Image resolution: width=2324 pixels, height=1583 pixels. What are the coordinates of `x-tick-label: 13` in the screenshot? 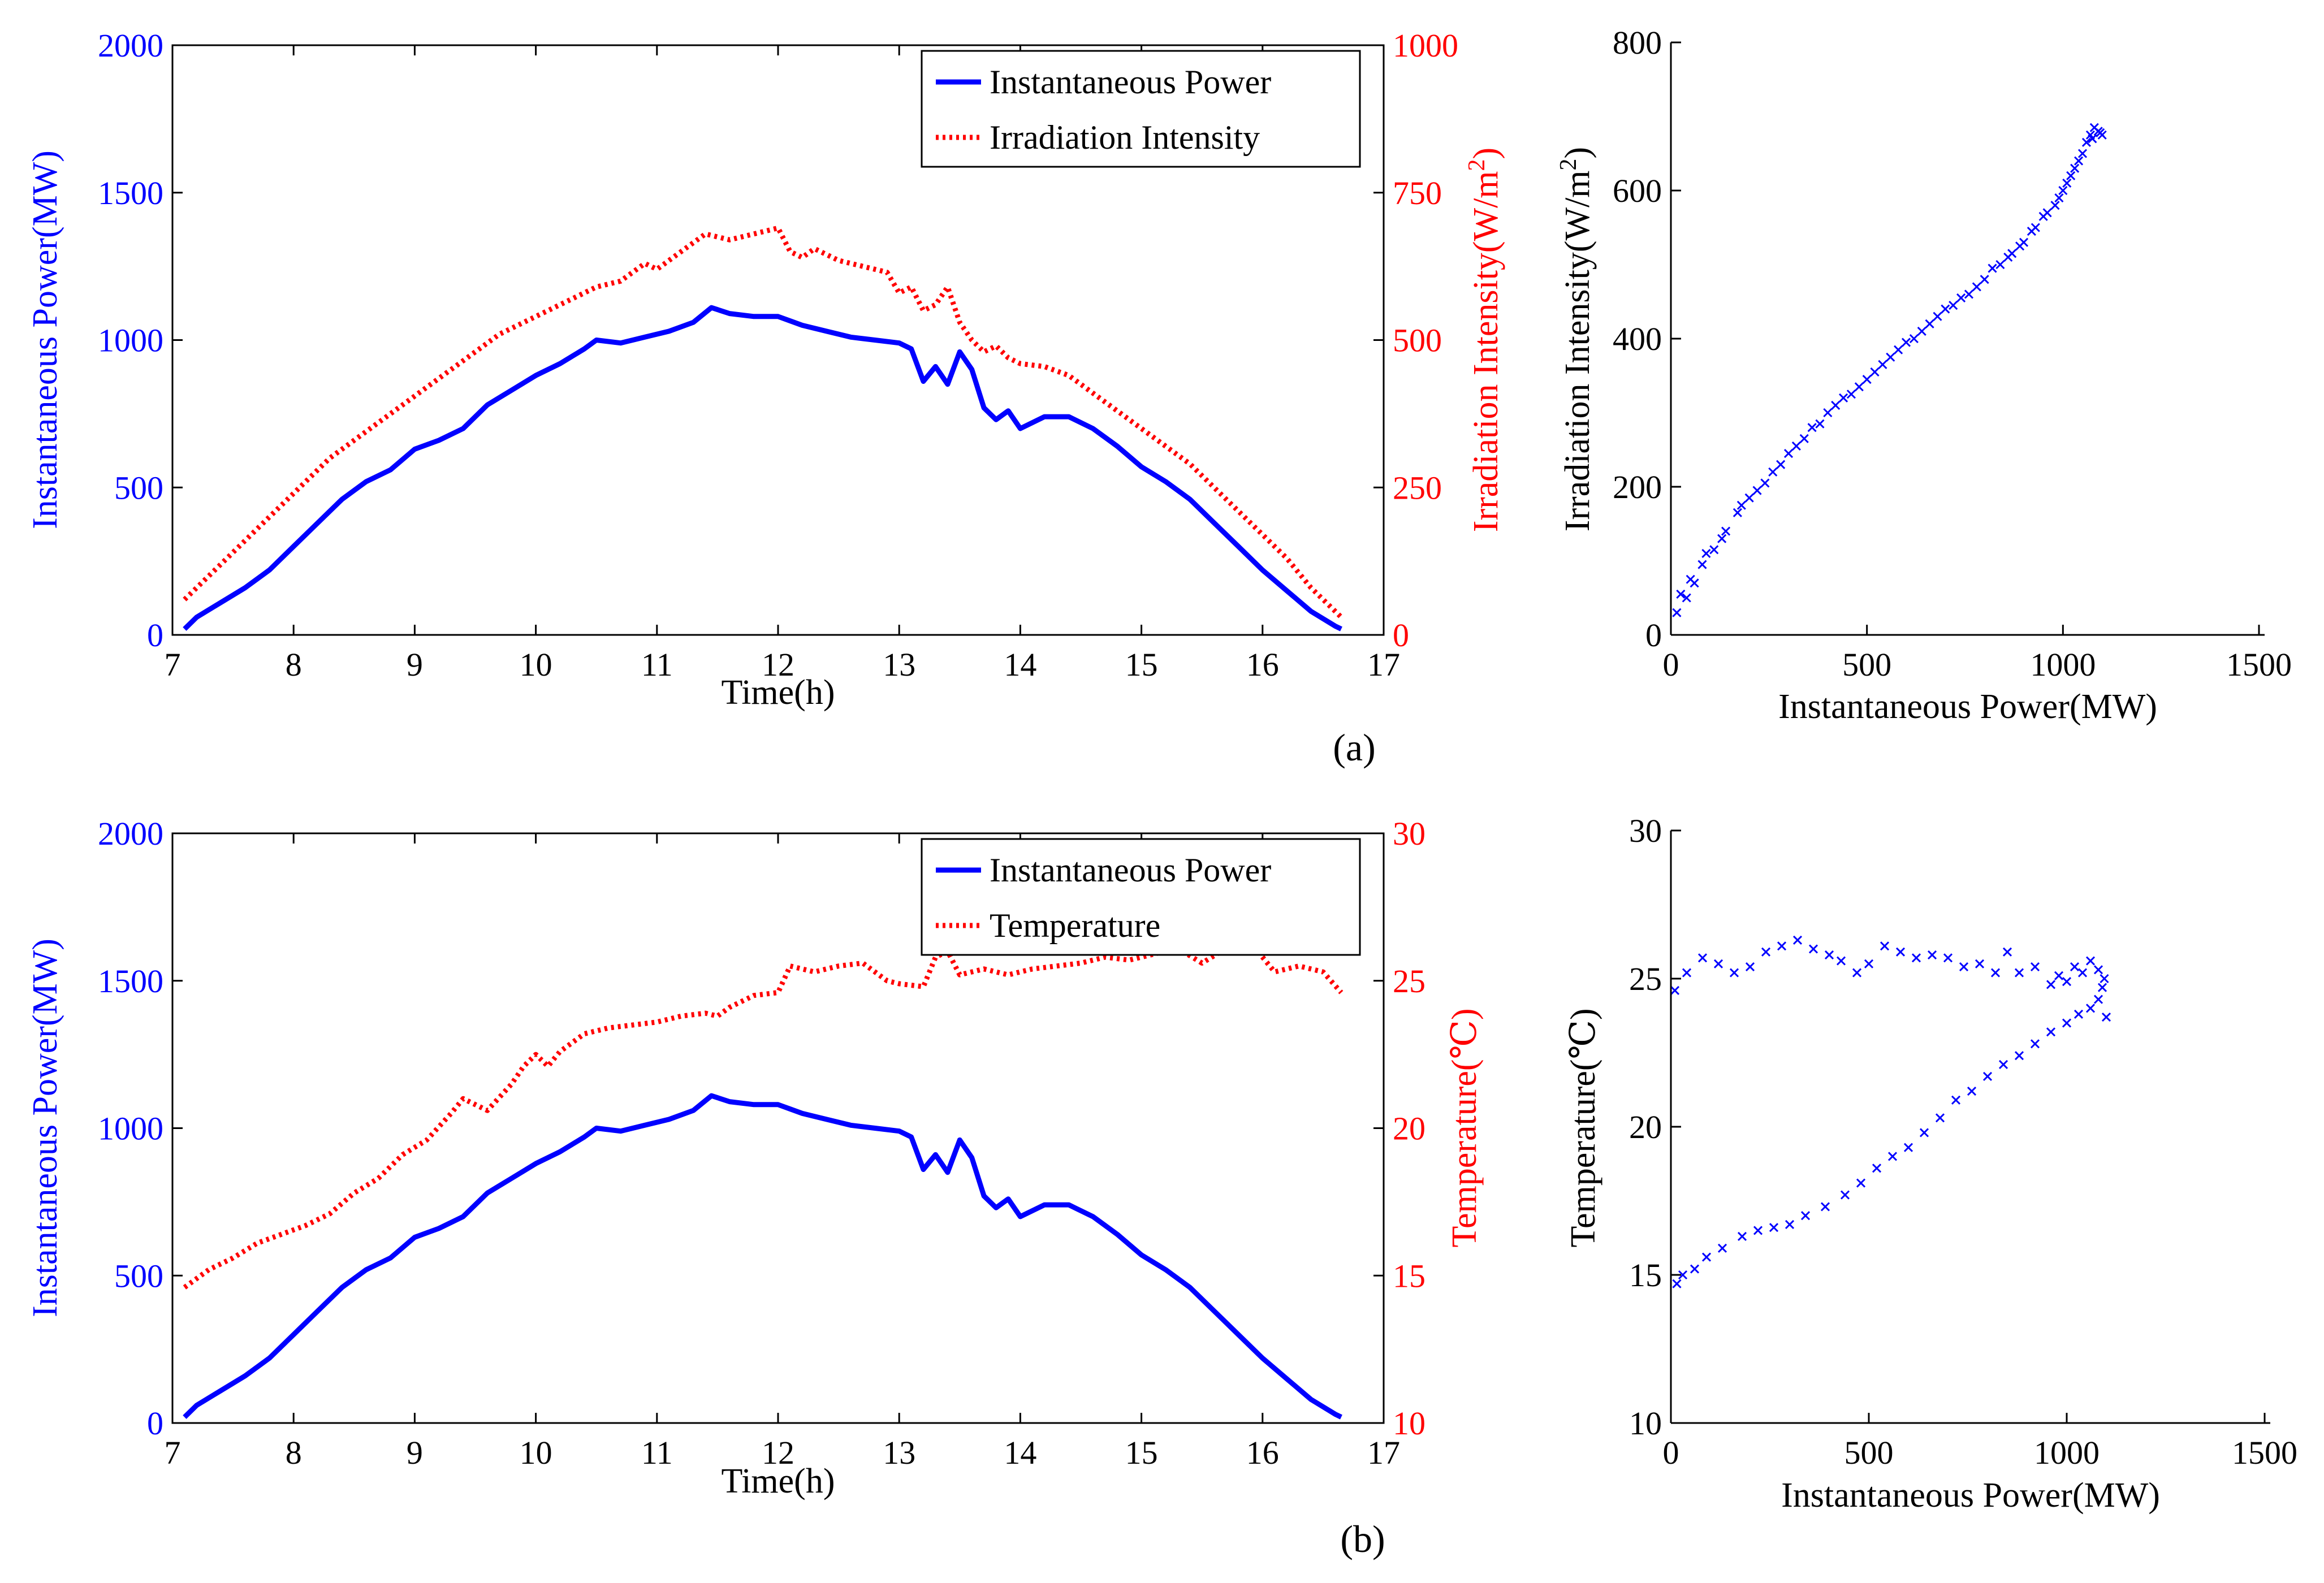 It's located at (899, 664).